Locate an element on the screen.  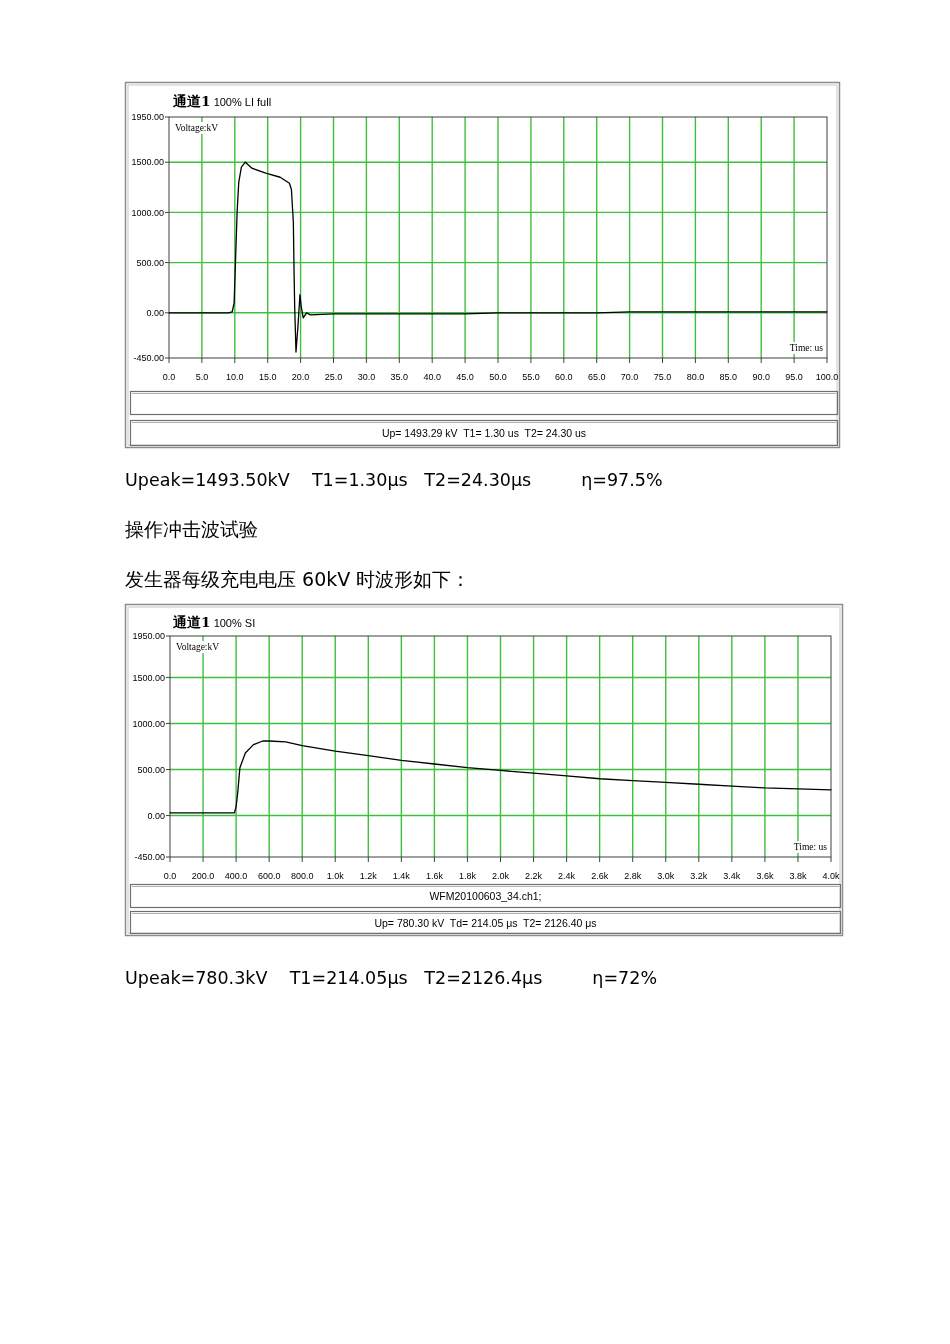
x-tick-label: 90.0 is located at coordinates (761, 377).